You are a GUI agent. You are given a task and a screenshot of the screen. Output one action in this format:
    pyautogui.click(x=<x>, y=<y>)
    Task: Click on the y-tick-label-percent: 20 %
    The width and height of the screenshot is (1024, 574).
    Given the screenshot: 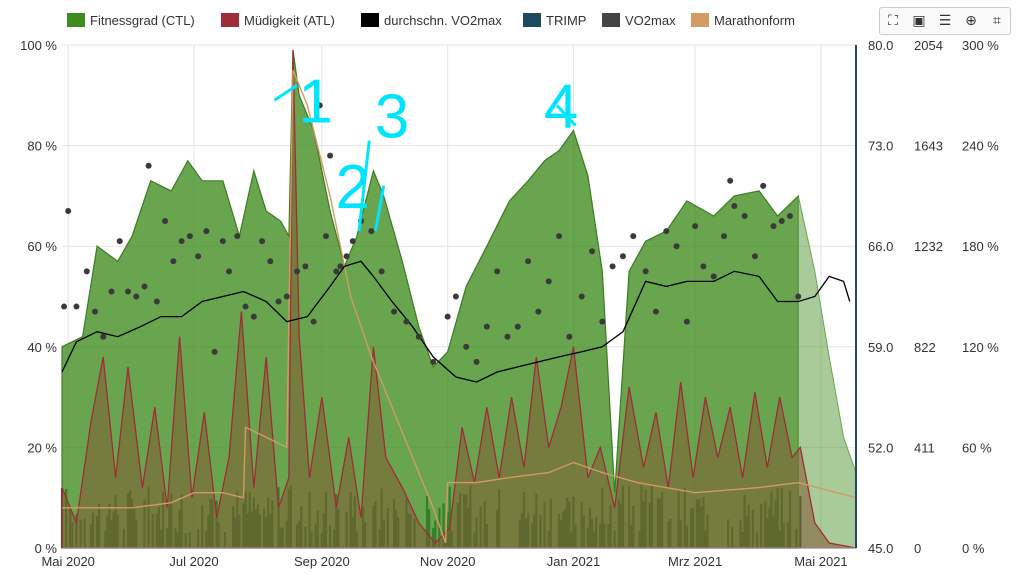 What is the action you would take?
    pyautogui.click(x=42, y=447)
    